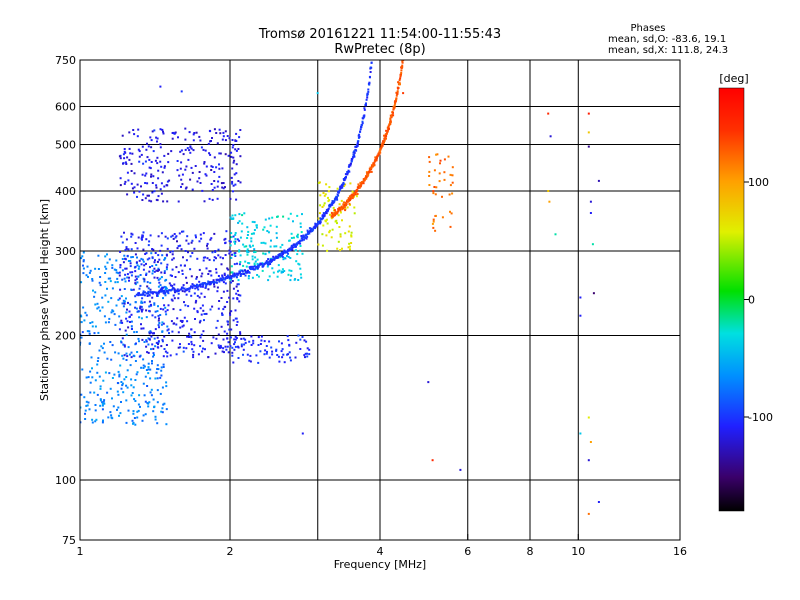 The height and width of the screenshot is (600, 800). I want to click on x-tick-label: 8, so click(530, 551).